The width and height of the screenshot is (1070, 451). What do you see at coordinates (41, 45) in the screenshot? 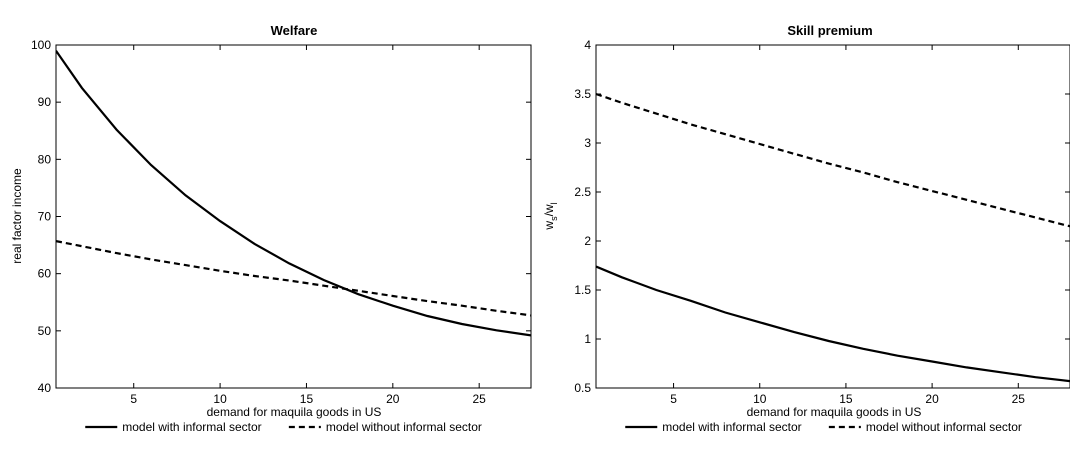
I see `y-tick-label: 100` at bounding box center [41, 45].